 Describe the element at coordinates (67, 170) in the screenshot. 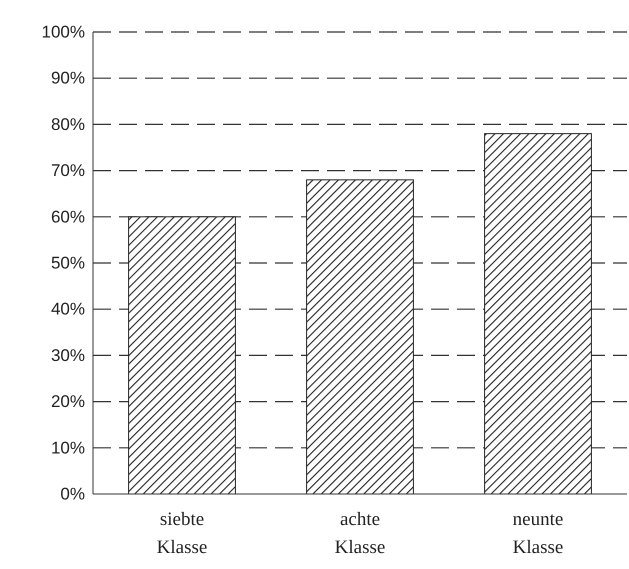

I see `y-tick-label: 70%` at that location.